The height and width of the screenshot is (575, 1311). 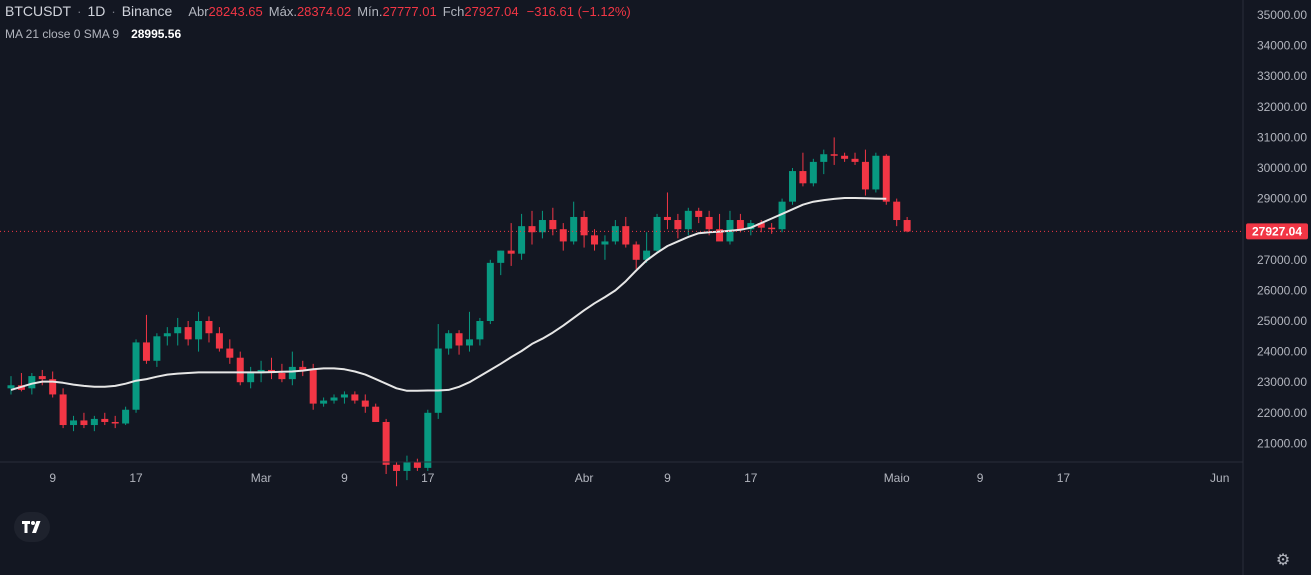 I want to click on time-tick-label: 9, so click(x=667, y=478).